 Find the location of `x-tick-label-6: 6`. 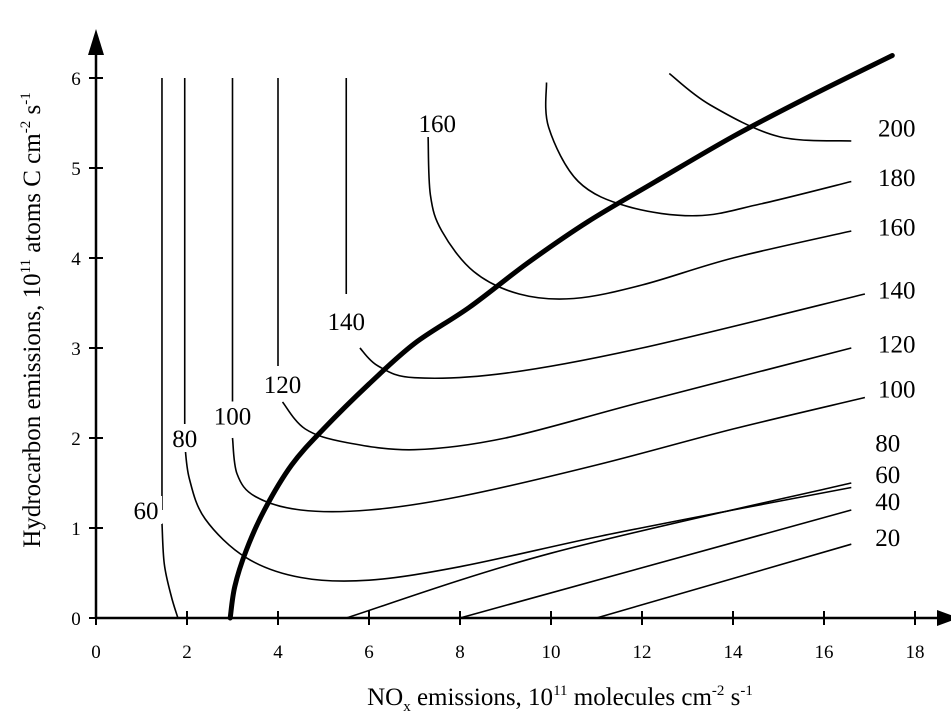

x-tick-label-6: 6 is located at coordinates (369, 652).